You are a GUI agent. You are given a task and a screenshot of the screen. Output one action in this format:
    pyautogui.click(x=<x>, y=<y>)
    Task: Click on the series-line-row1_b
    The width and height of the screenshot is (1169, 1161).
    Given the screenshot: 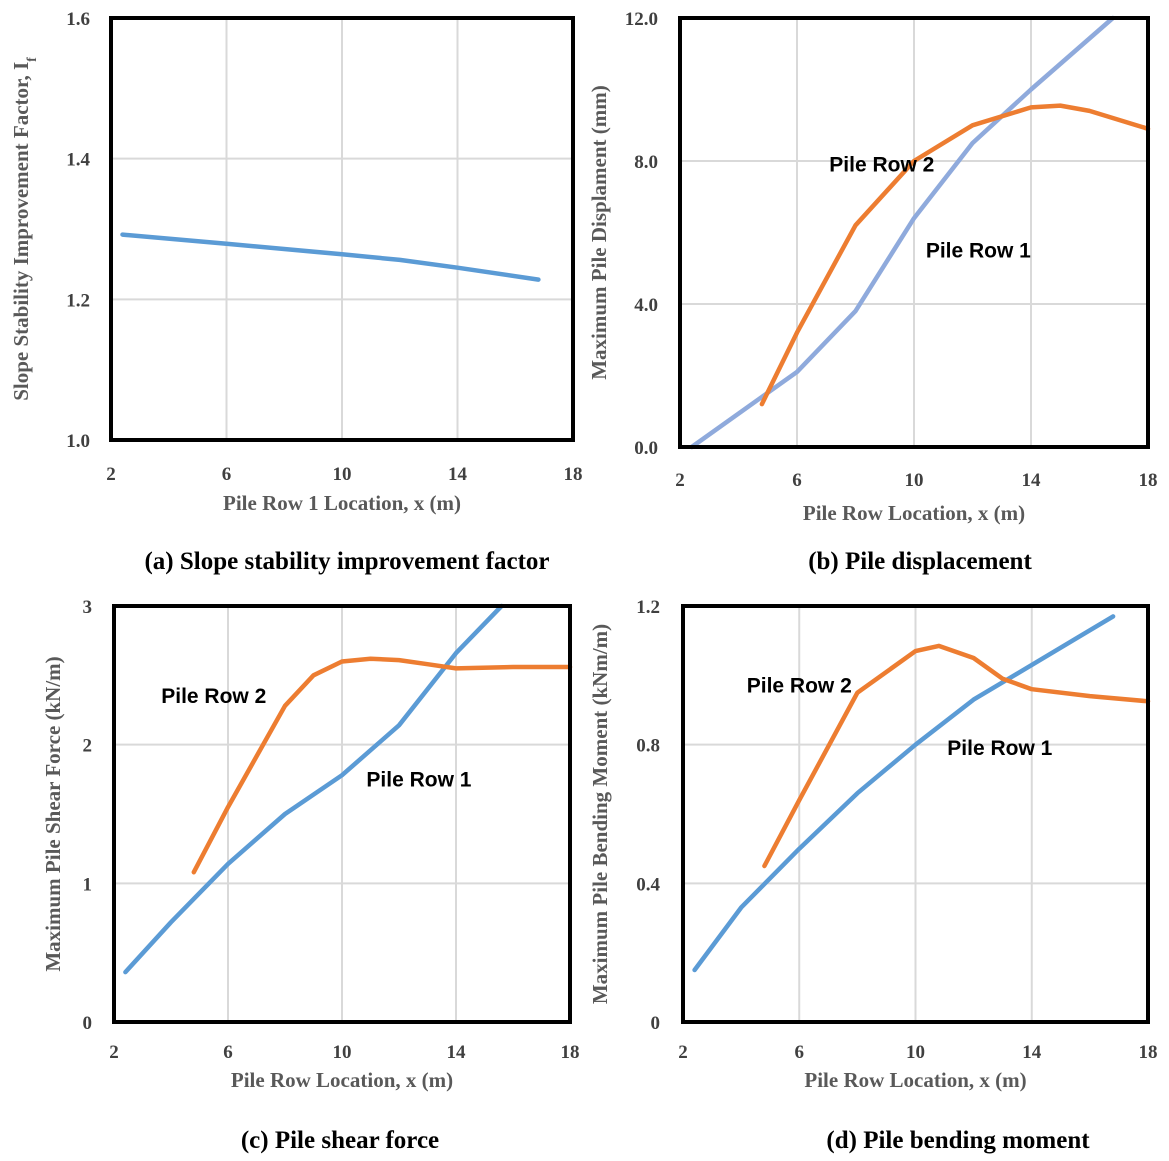 What is the action you would take?
    pyautogui.click(x=902, y=232)
    